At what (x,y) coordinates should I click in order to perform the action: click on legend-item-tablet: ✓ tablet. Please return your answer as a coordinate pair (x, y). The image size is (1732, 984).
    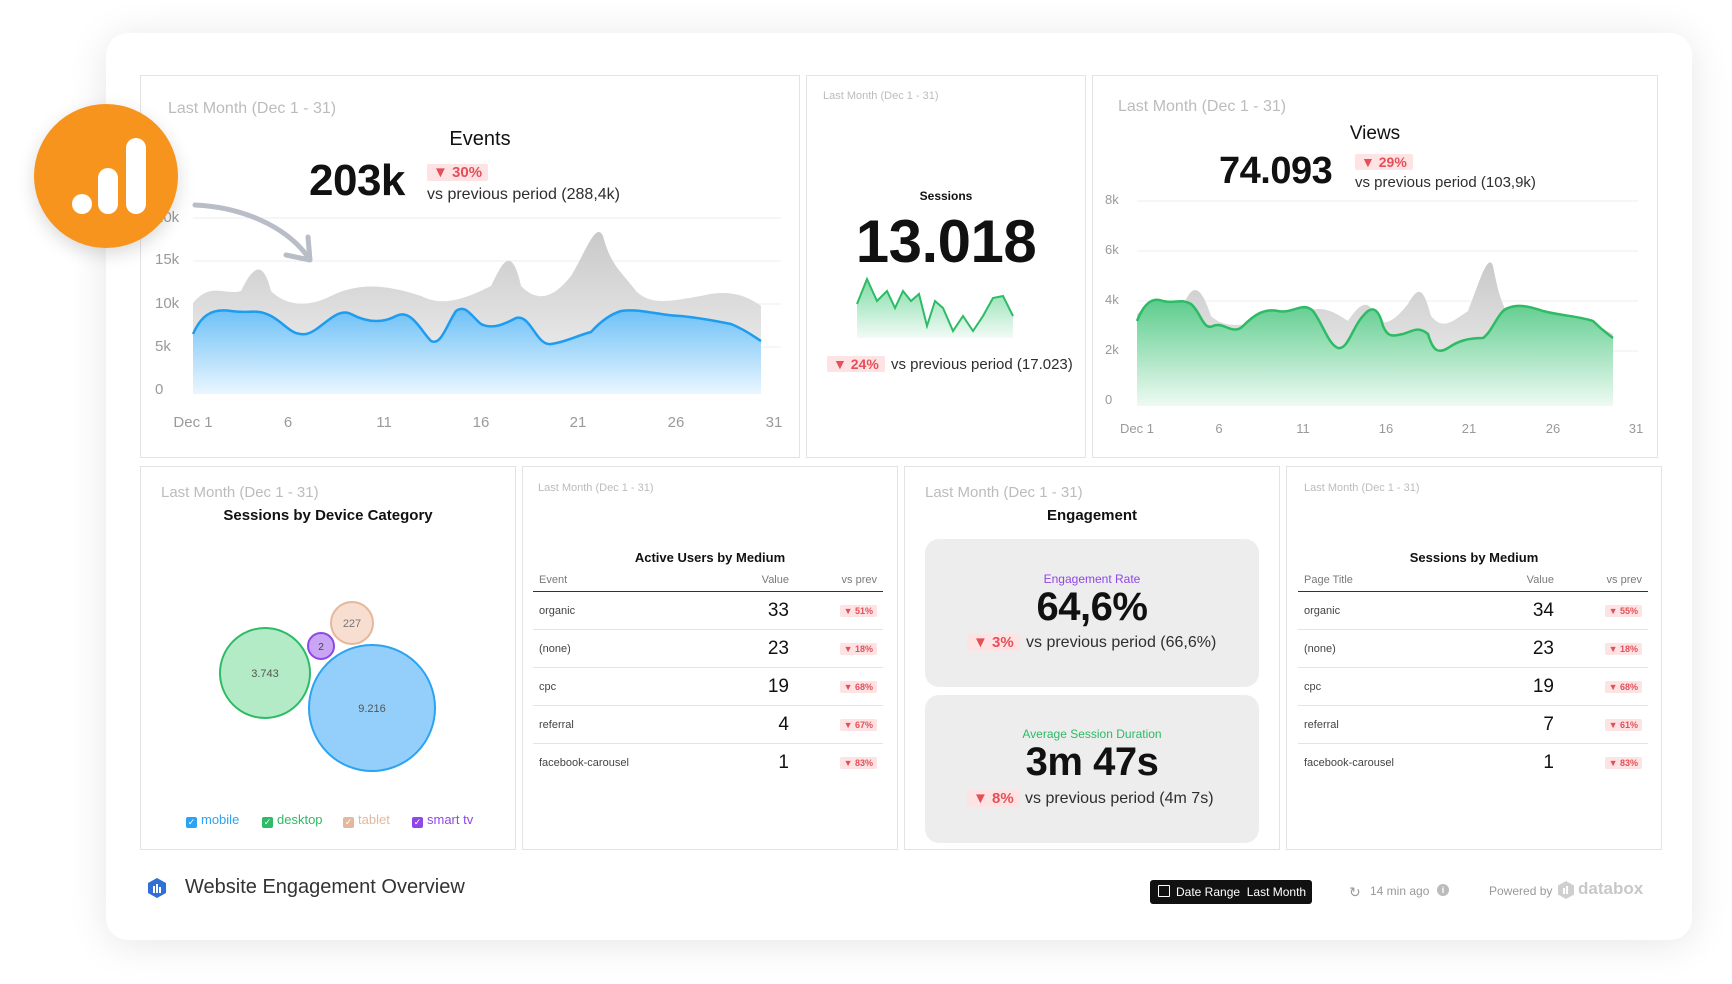
    Looking at the image, I should click on (366, 820).